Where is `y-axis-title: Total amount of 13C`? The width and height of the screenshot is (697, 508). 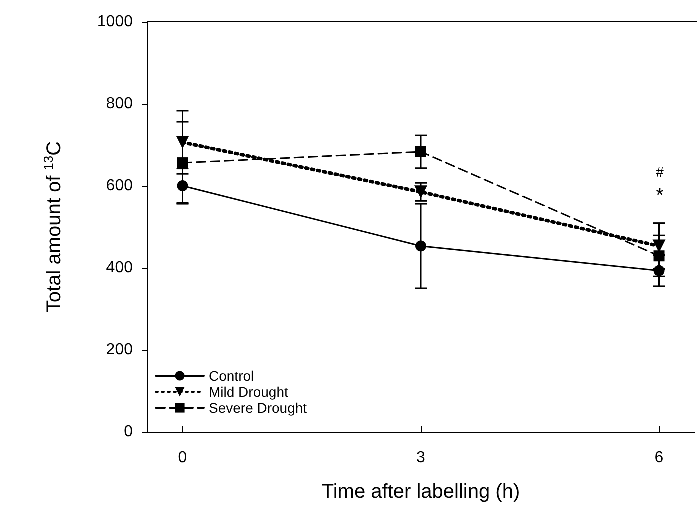 y-axis-title: Total amount of 13C is located at coordinates (53, 227).